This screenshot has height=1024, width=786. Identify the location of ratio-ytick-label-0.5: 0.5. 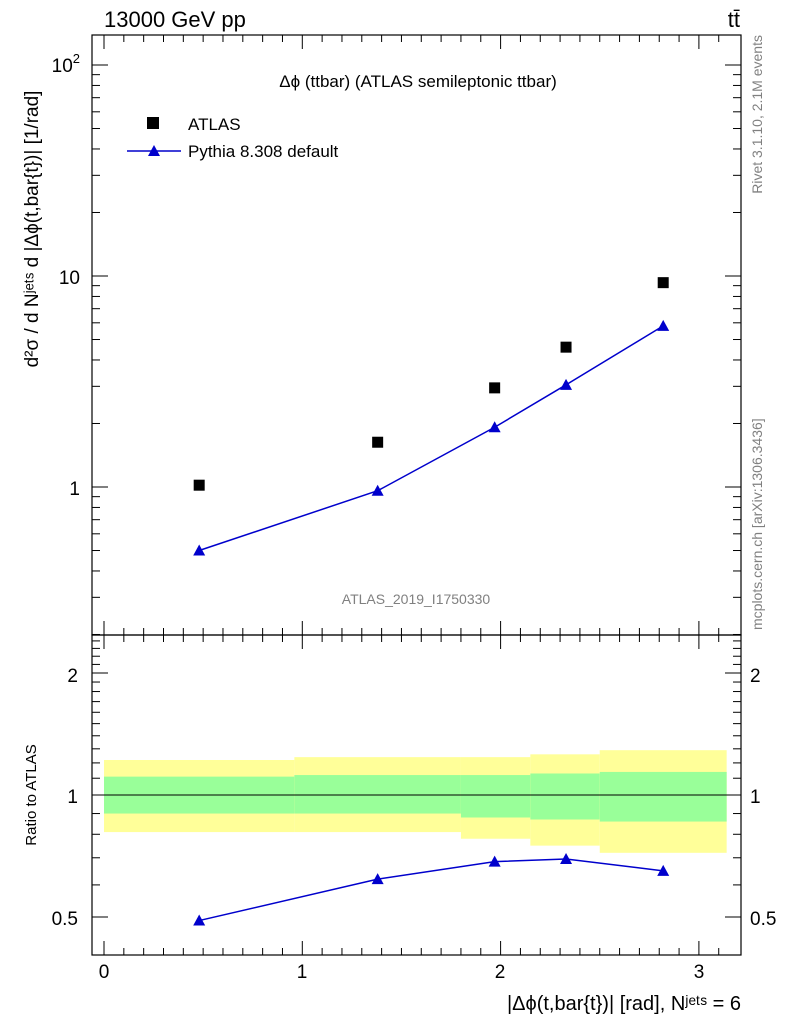
(65, 919).